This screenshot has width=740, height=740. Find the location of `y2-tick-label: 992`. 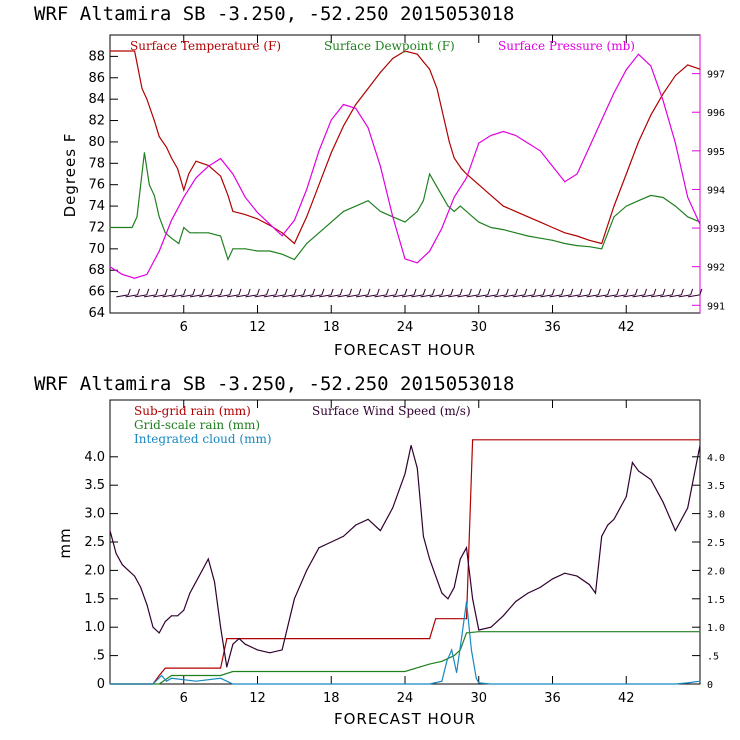

y2-tick-label: 992 is located at coordinates (716, 268).